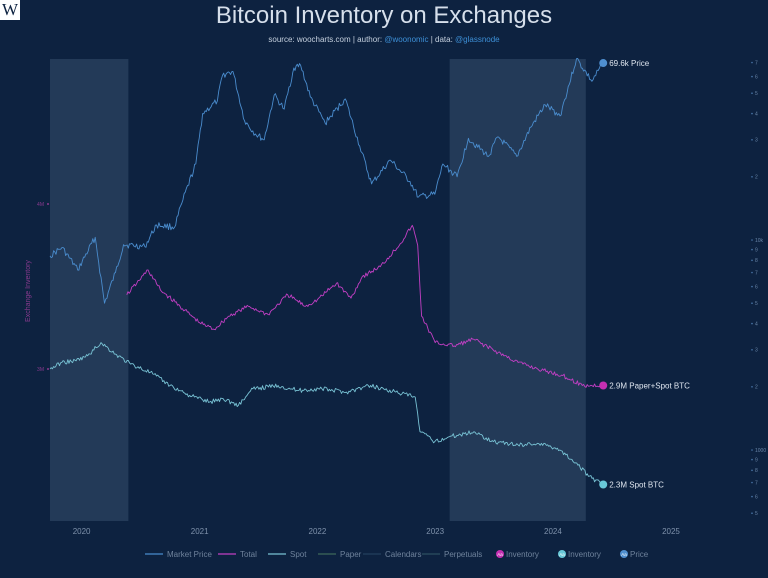  What do you see at coordinates (629, 63) in the screenshot?
I see `end-label-market-price: 69.6k Price` at bounding box center [629, 63].